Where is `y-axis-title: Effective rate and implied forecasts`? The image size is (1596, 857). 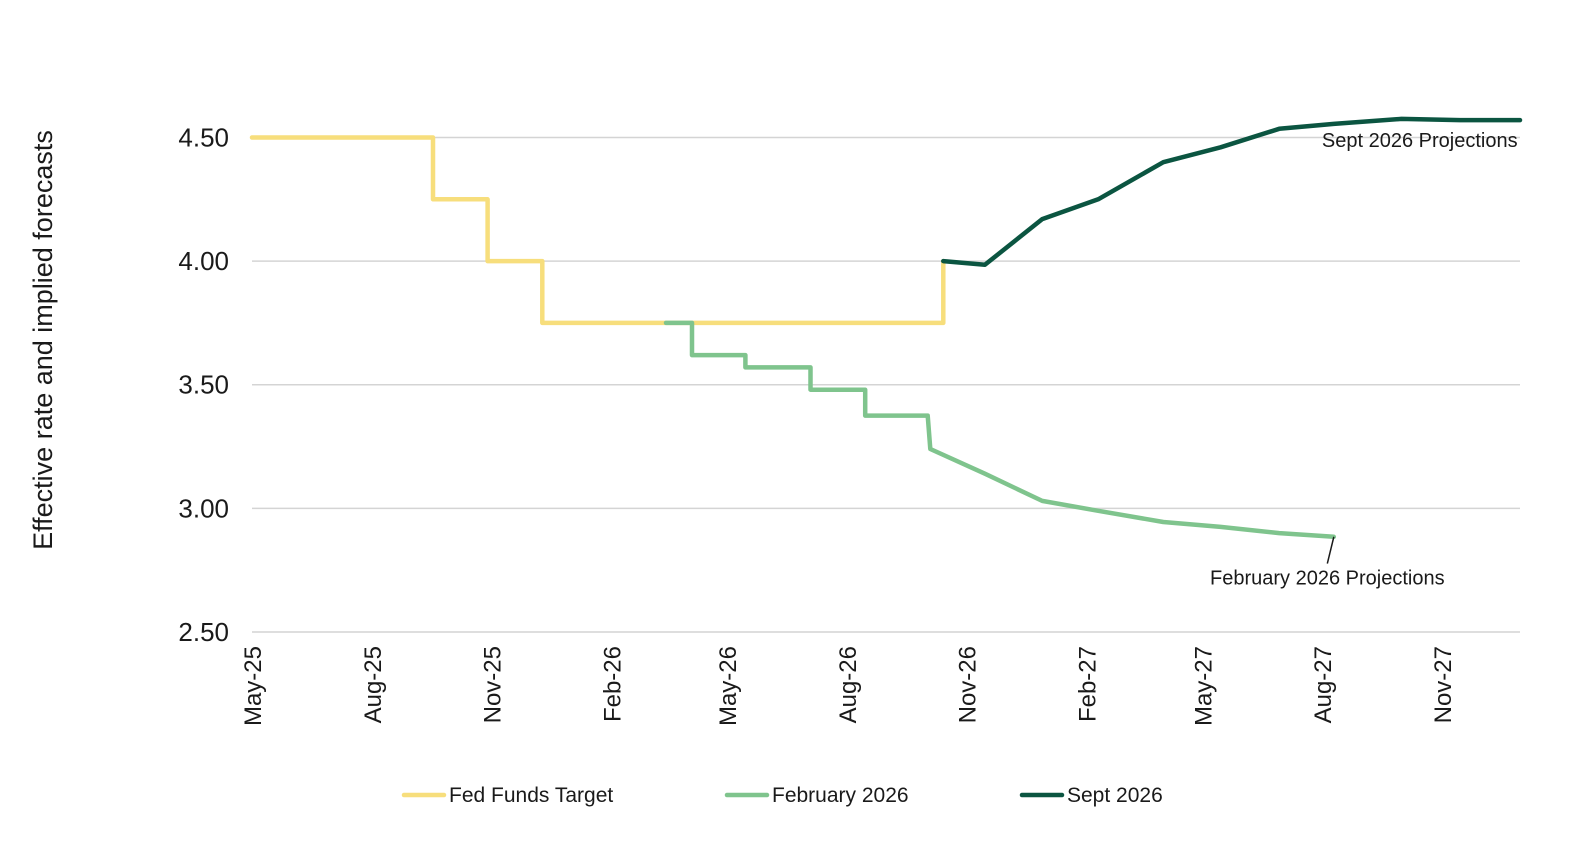 y-axis-title: Effective rate and implied forecasts is located at coordinates (43, 340).